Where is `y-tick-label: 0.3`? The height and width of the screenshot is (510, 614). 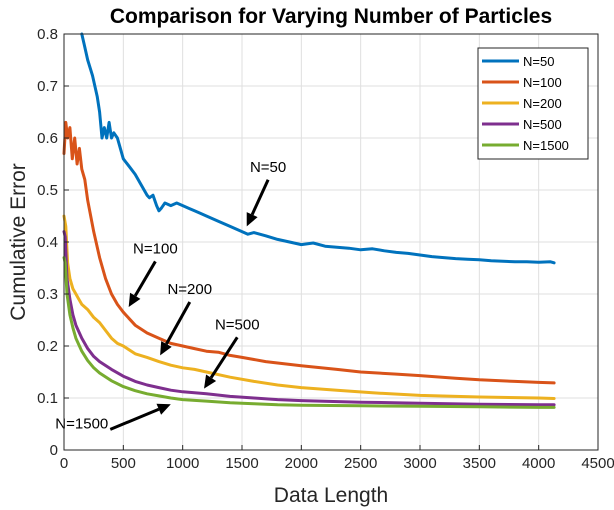 y-tick-label: 0.3 is located at coordinates (47, 294).